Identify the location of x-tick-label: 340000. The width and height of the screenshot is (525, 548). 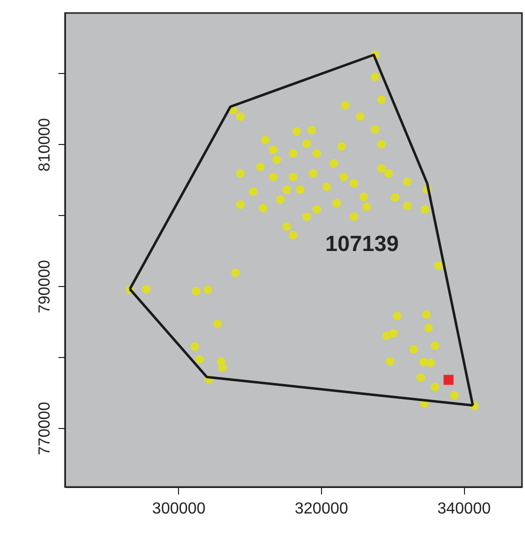
(464, 509).